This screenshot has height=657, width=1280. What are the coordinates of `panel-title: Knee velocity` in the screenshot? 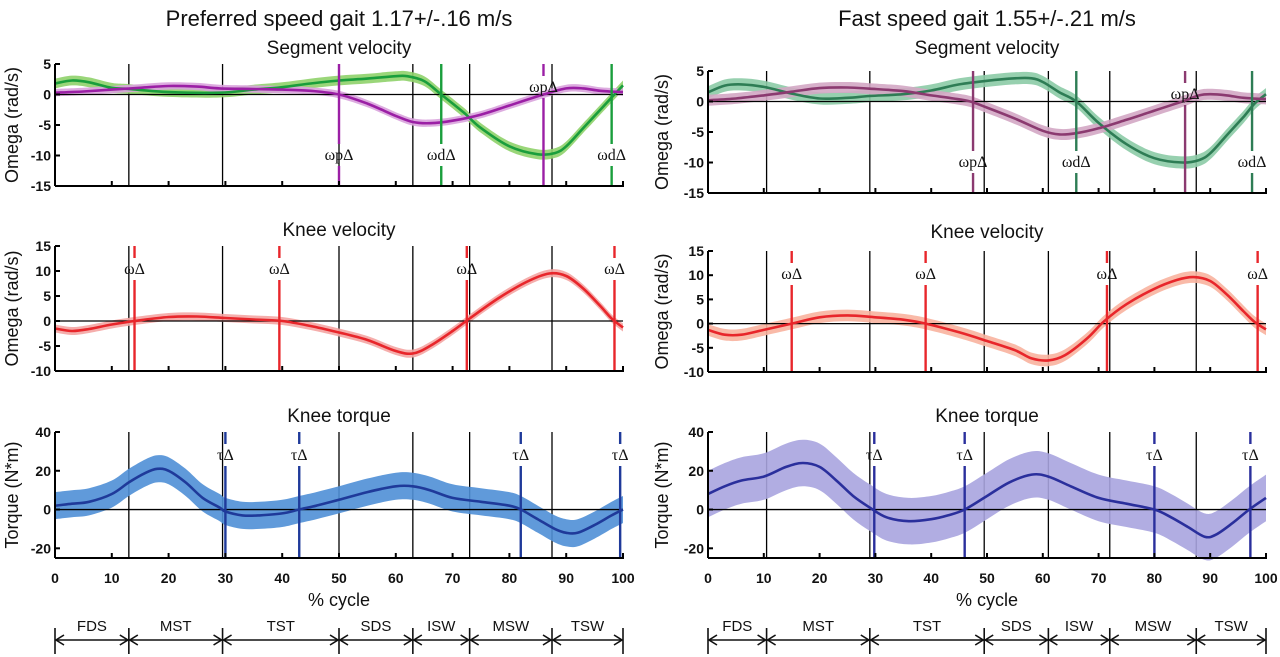 It's located at (987, 232).